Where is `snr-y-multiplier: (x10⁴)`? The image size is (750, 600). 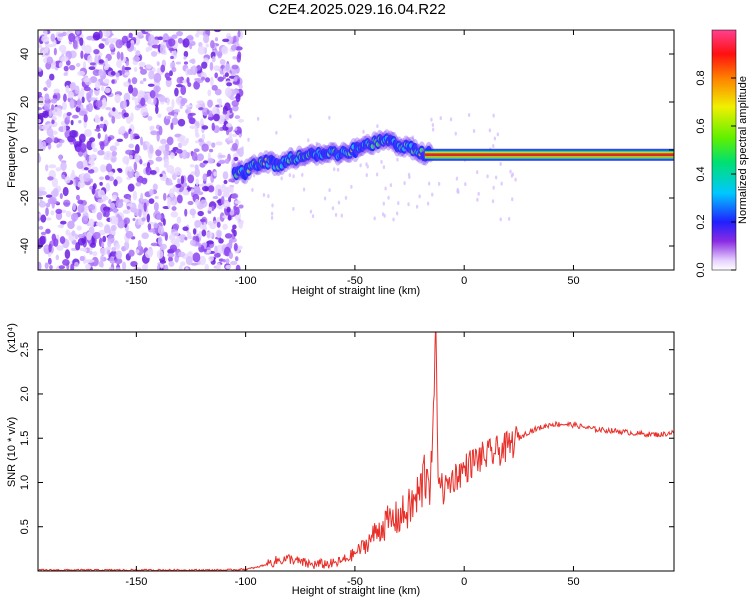
snr-y-multiplier: (x10⁴) is located at coordinates (12, 338).